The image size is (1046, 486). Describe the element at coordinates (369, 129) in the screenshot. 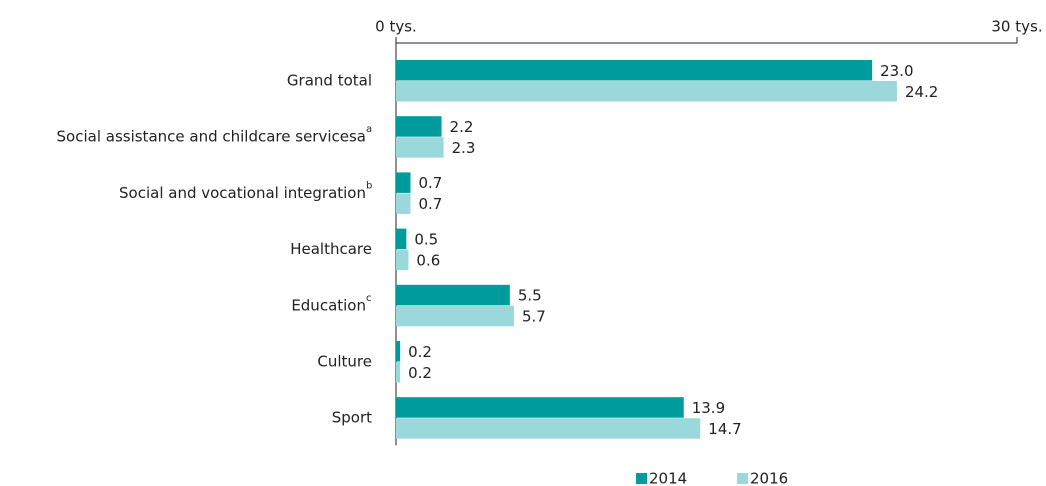

I see `category-note: a` at that location.